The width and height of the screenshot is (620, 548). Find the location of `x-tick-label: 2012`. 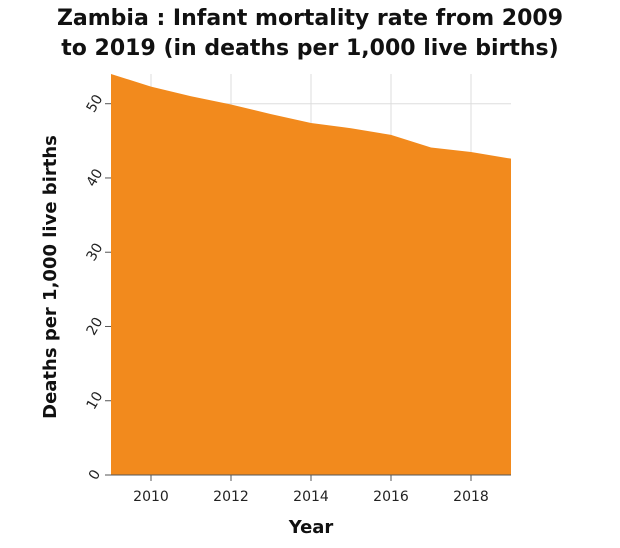

x-tick-label: 2012 is located at coordinates (231, 497).